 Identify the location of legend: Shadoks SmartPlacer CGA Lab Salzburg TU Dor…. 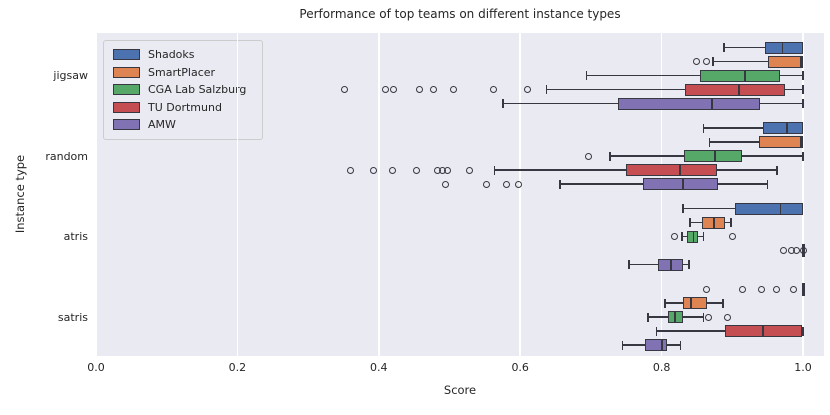
(183, 90).